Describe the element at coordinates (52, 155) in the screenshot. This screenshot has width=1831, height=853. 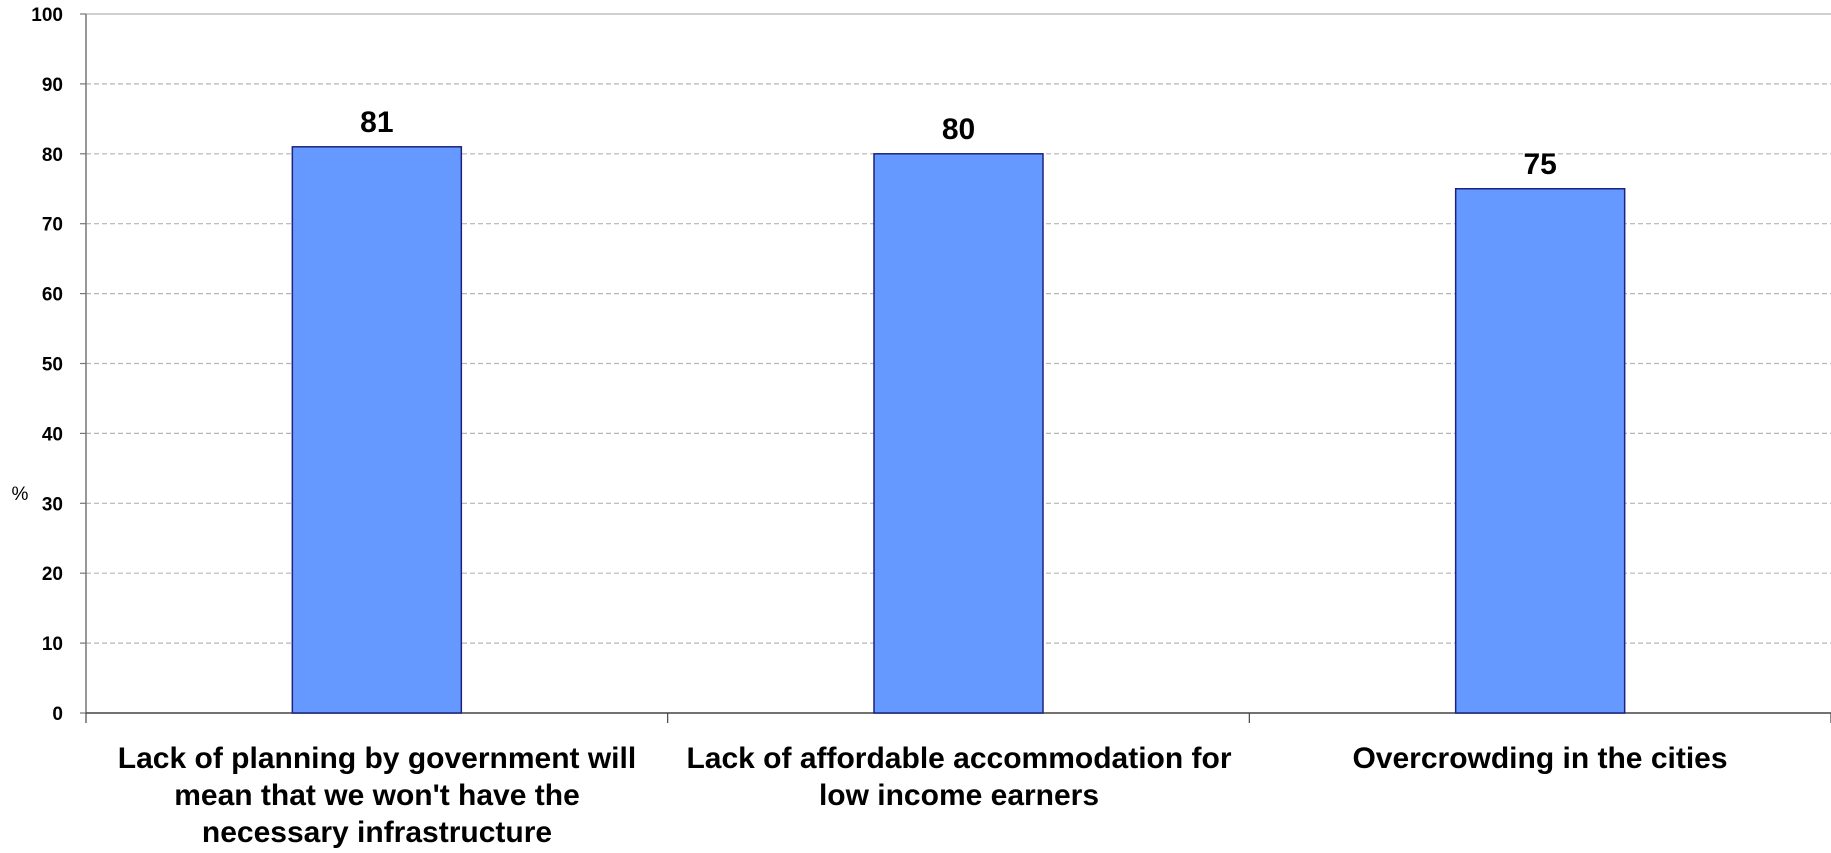
I see `y-tick-label: 80` at that location.